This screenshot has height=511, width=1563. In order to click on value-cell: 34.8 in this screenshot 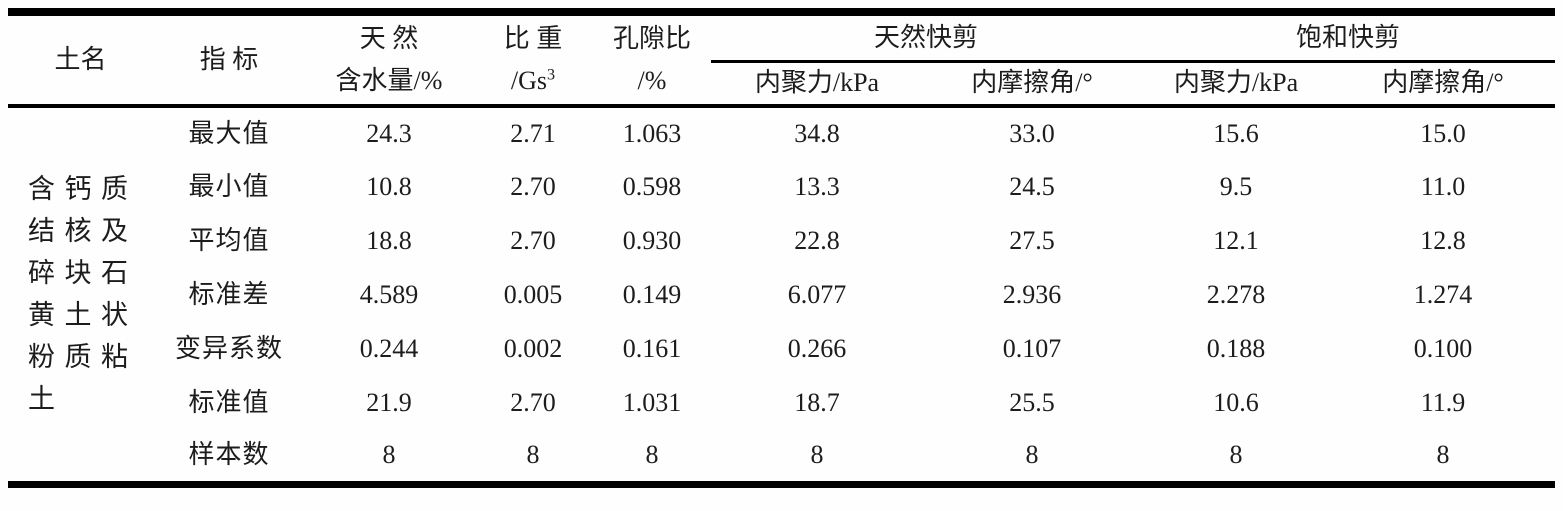, I will do `click(817, 133)`.